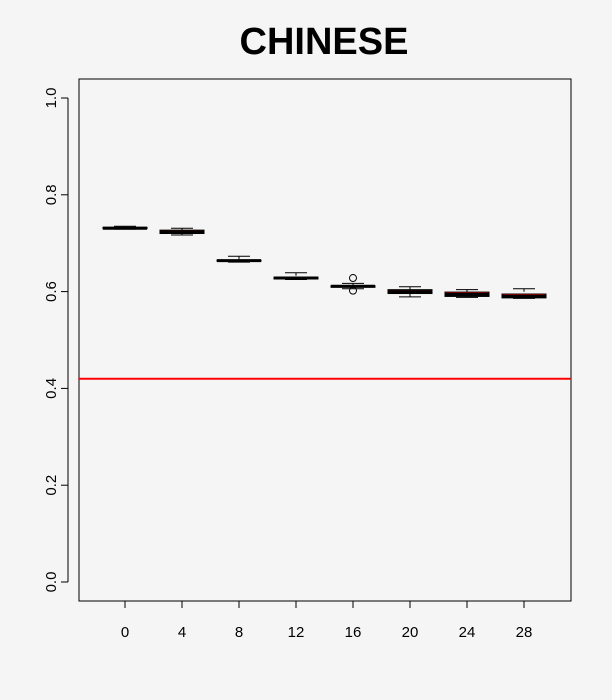 Image resolution: width=612 pixels, height=700 pixels. Describe the element at coordinates (524, 632) in the screenshot. I see `x-tick-label: 28` at that location.